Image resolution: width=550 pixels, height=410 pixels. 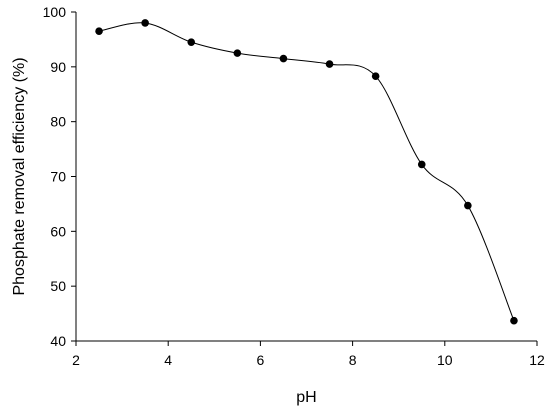 I want to click on y-tick-label: 70, so click(x=58, y=177).